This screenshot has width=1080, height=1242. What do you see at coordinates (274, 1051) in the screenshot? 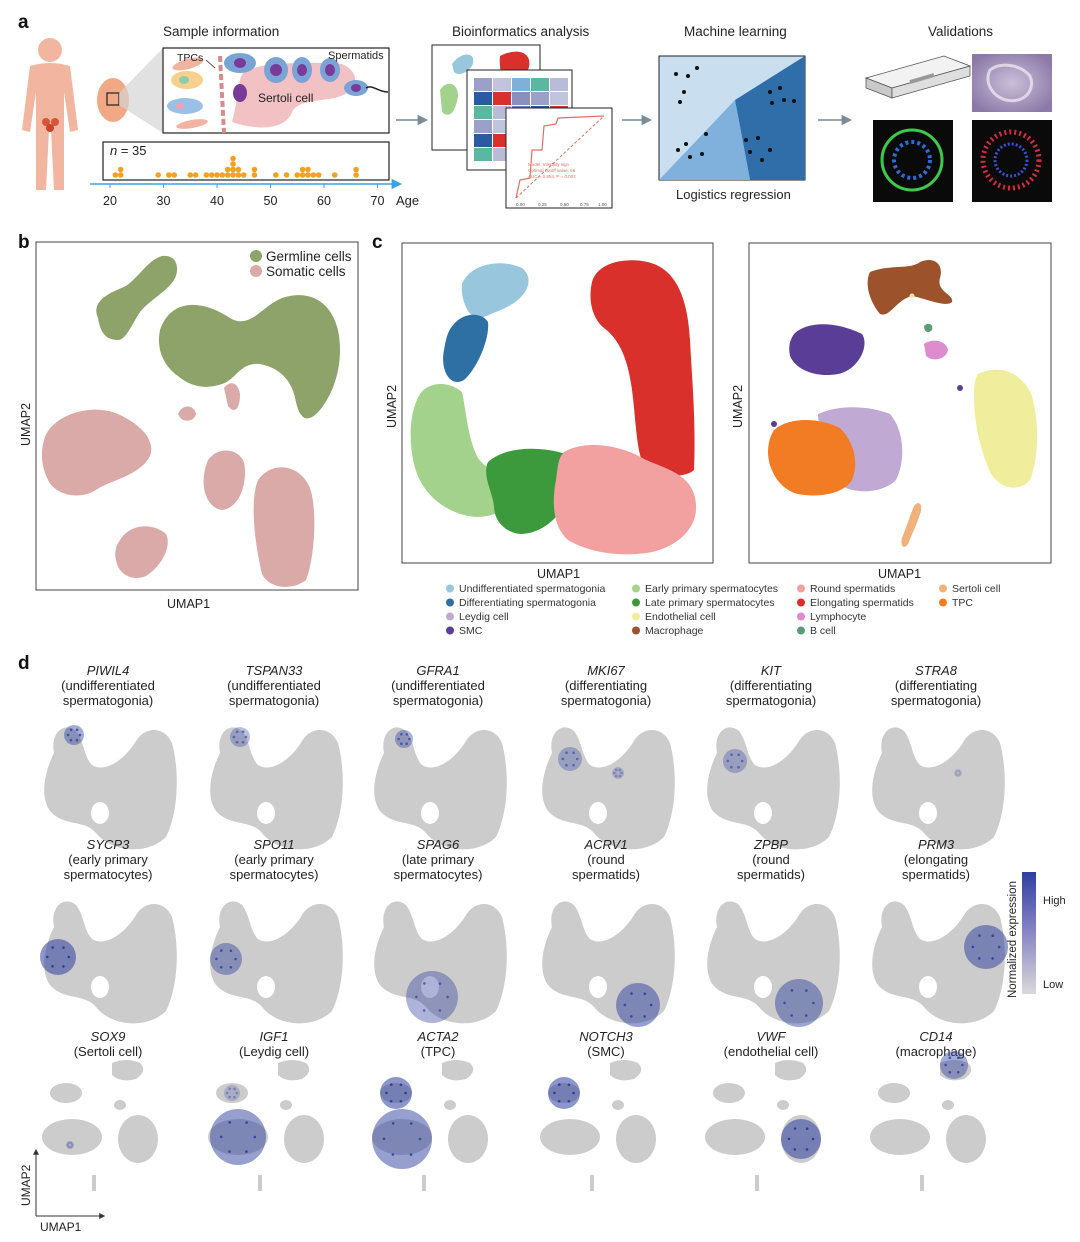
I see `gene-celltype-line1: (Leydig cell)` at bounding box center [274, 1051].